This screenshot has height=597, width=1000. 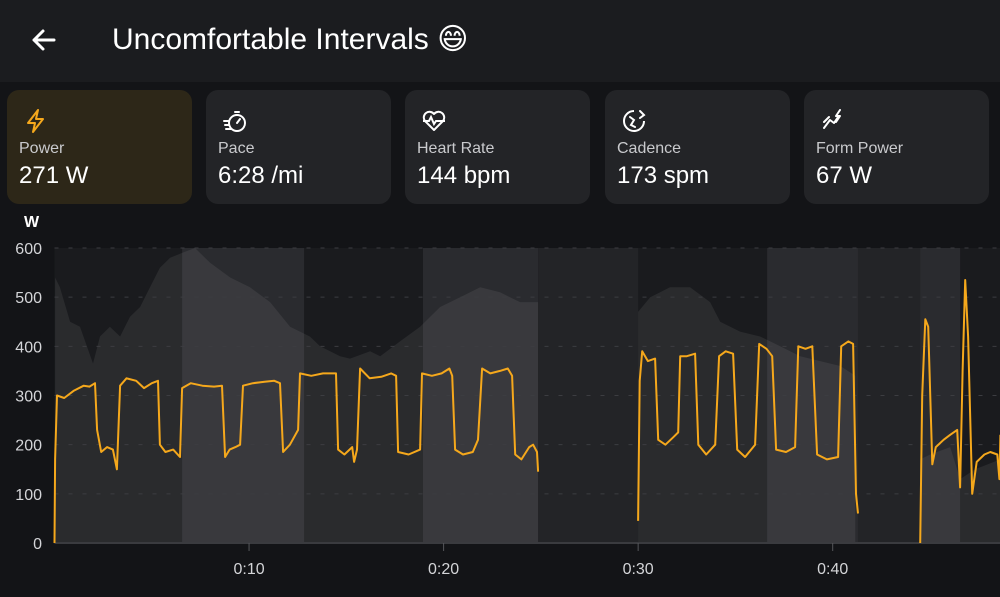 What do you see at coordinates (443, 569) in the screenshot?
I see `x-tick-label: 0:20` at bounding box center [443, 569].